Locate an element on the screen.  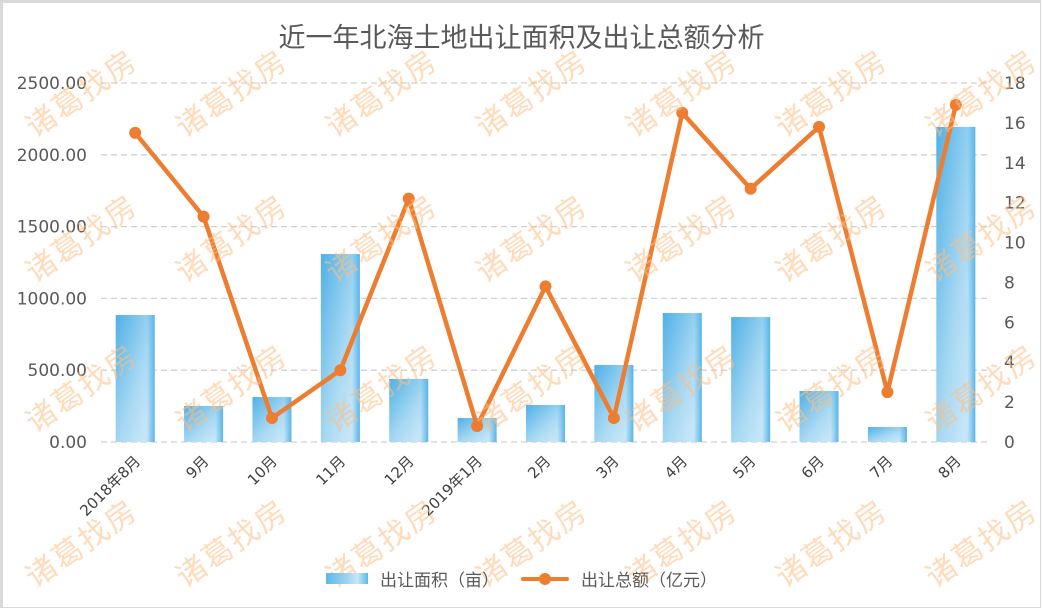
x-tick-label: 9月 is located at coordinates (197, 467).